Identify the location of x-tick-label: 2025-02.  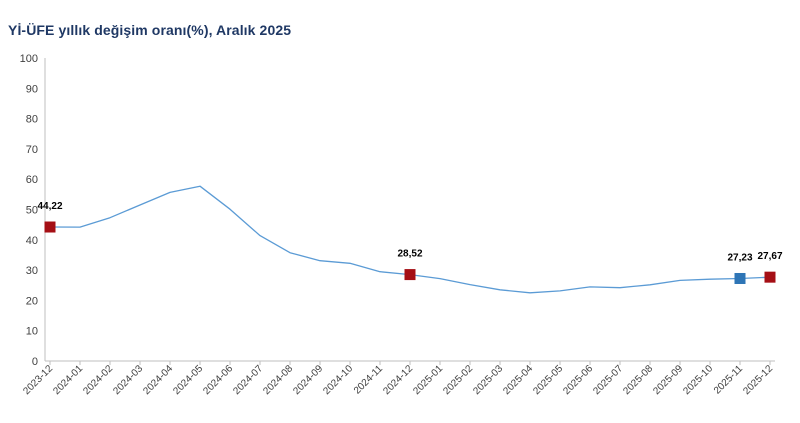
(458, 380).